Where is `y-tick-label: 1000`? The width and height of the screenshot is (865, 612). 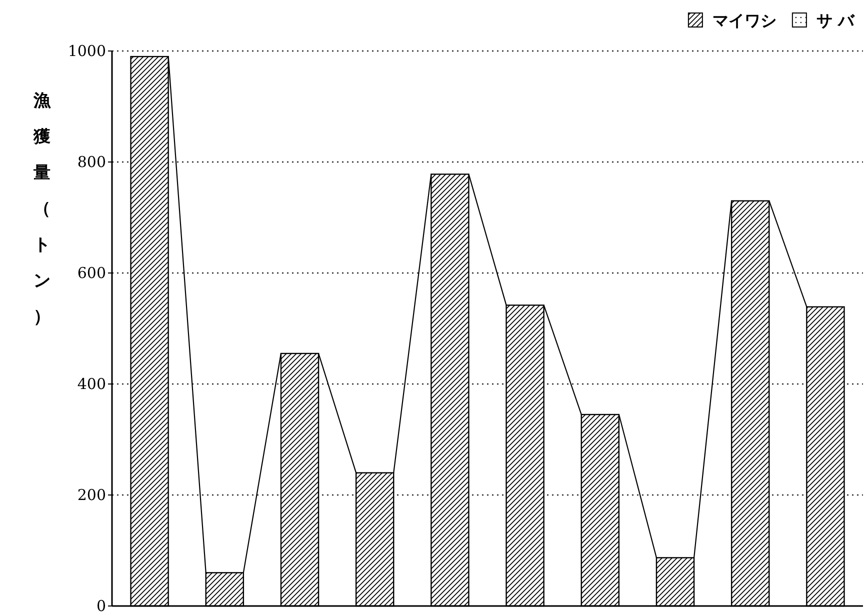
y-tick-label: 1000 is located at coordinates (87, 51).